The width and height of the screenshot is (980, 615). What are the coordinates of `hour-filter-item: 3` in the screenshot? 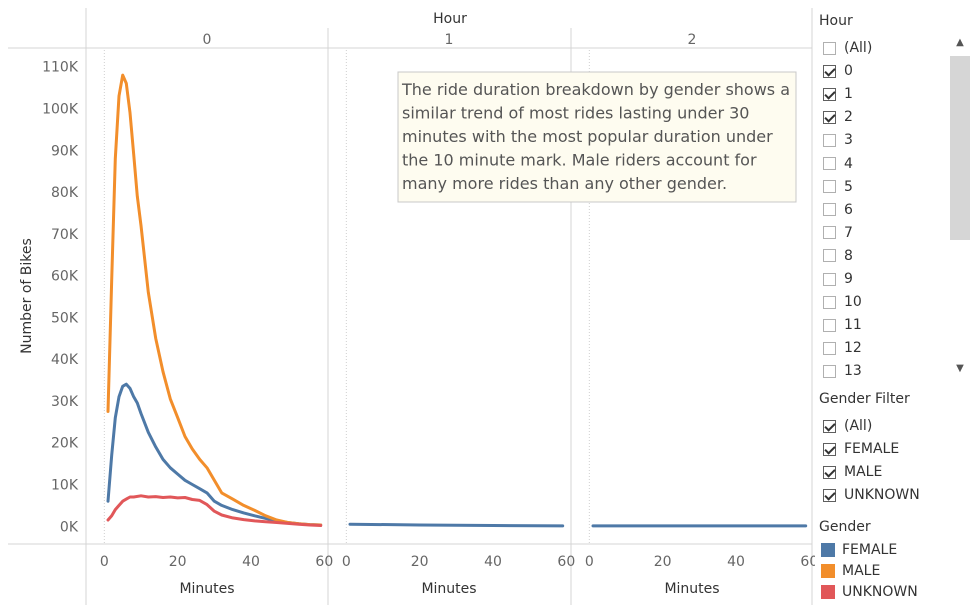 It's located at (838, 140).